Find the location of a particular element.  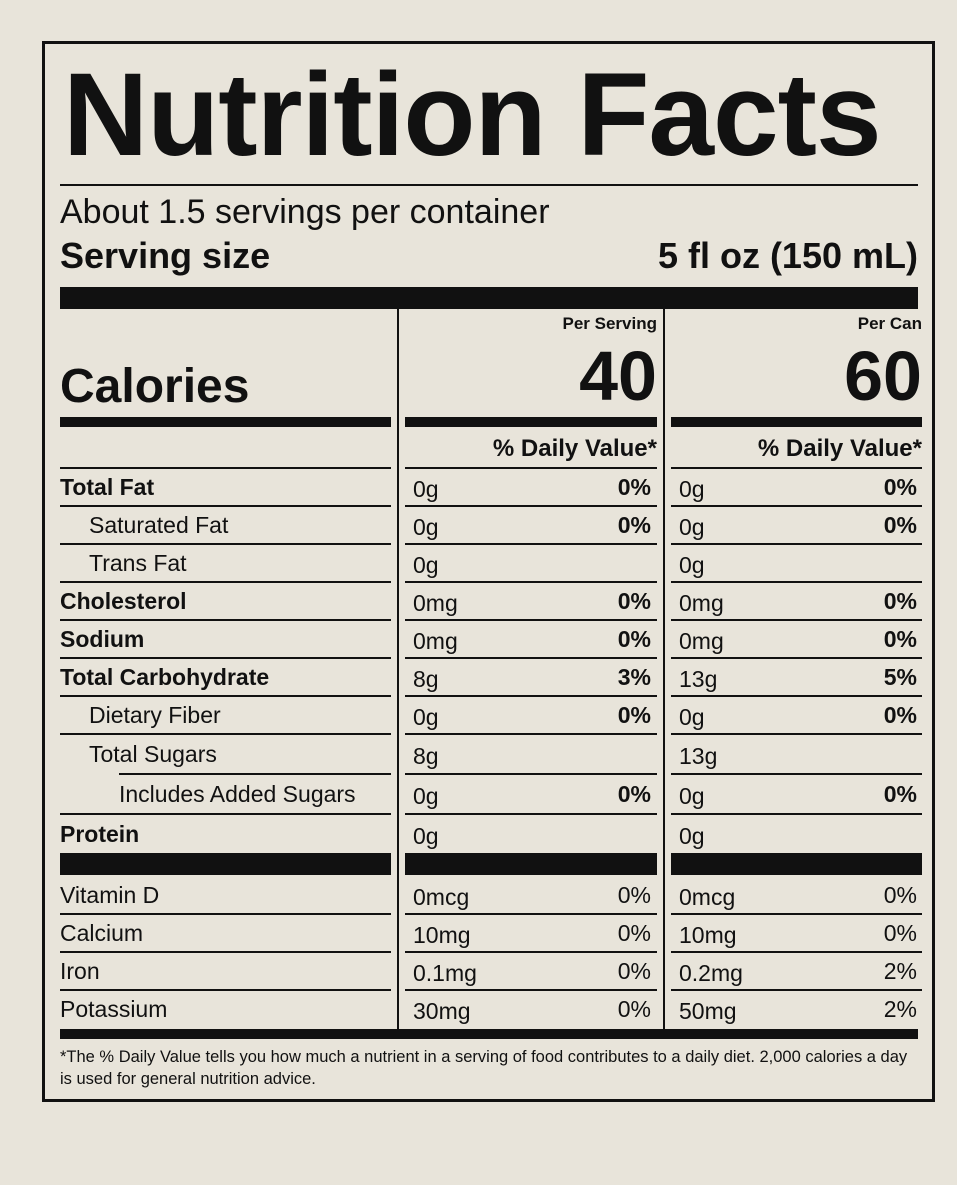

nutrient-can-amount: 0mg is located at coordinates (701, 603).